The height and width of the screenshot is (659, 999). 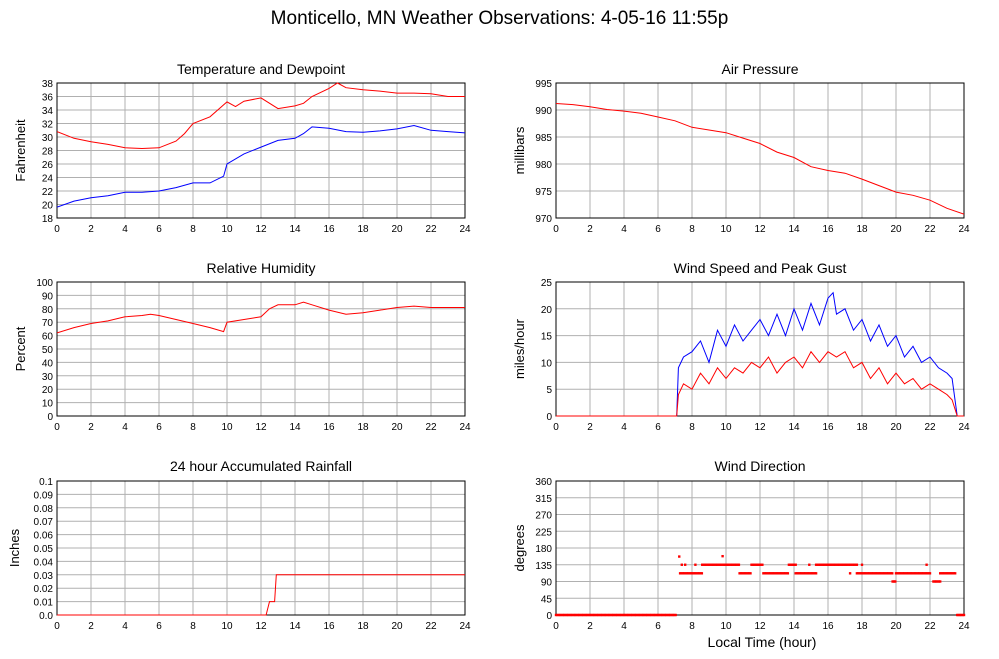 What do you see at coordinates (20, 348) in the screenshot?
I see `y-axis-label: Percent` at bounding box center [20, 348].